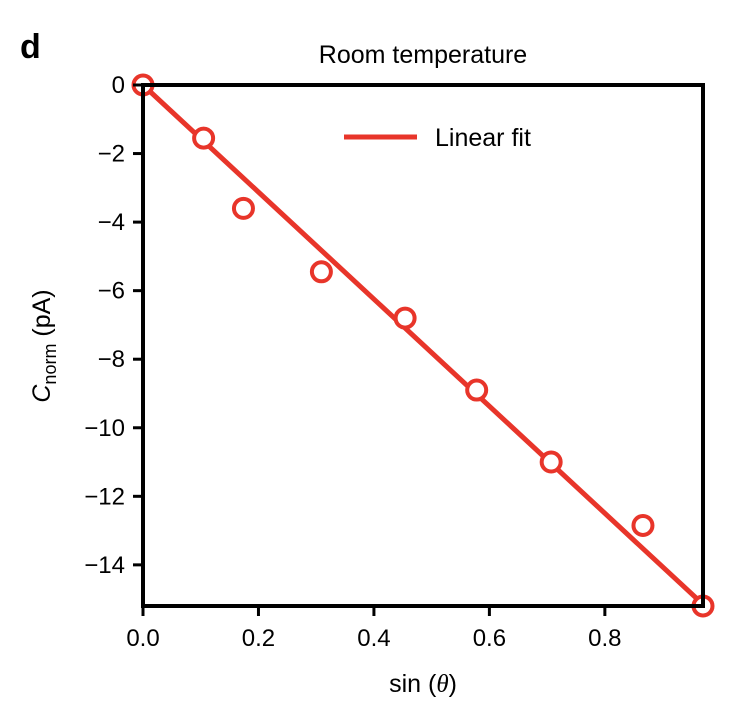 The width and height of the screenshot is (742, 722). I want to click on y-tick-label: −6, so click(111, 291).